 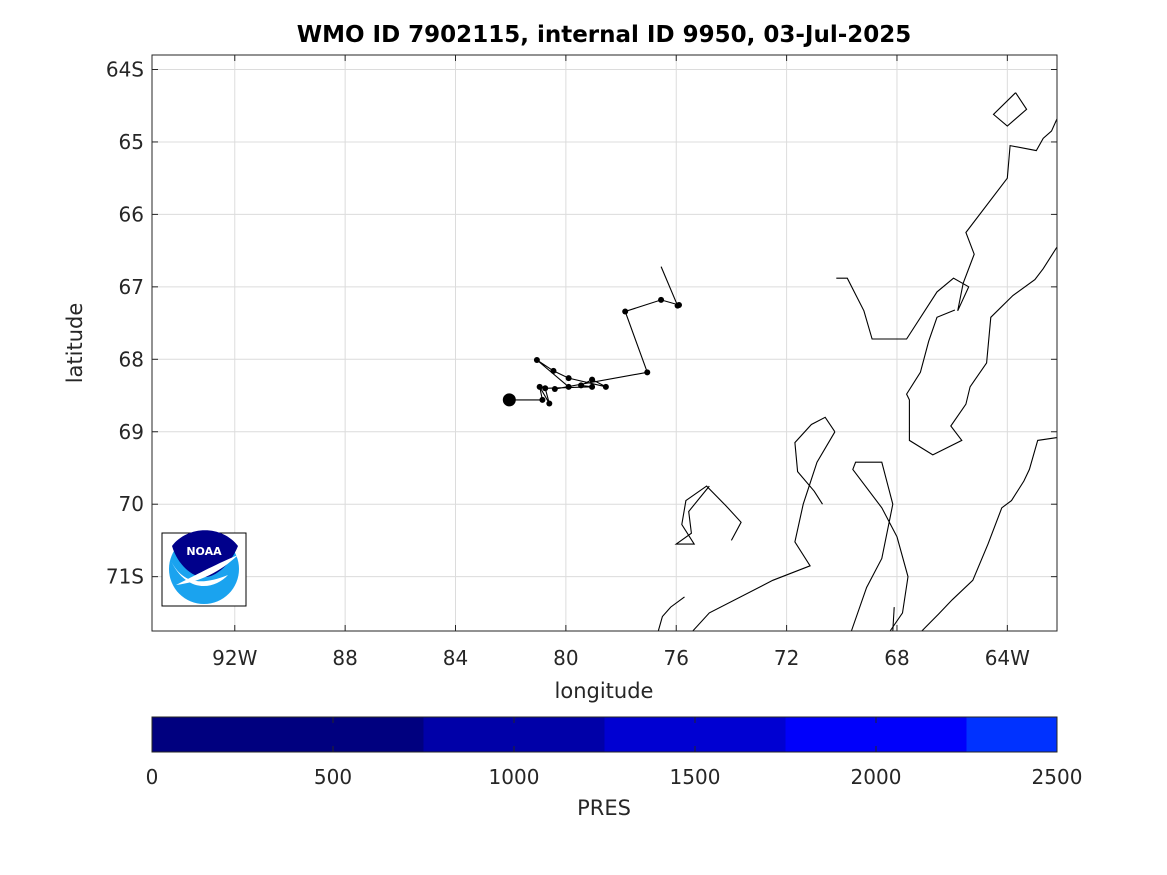 I want to click on logo-gull, so click(x=207, y=570).